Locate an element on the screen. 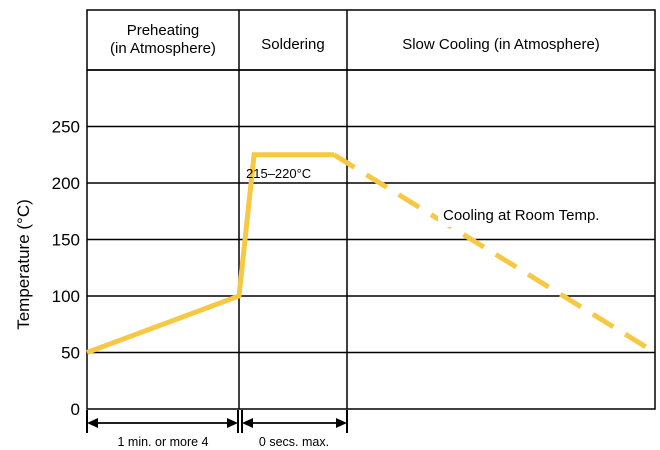  cooling-label: Cooling at Room Temp. is located at coordinates (521, 215).